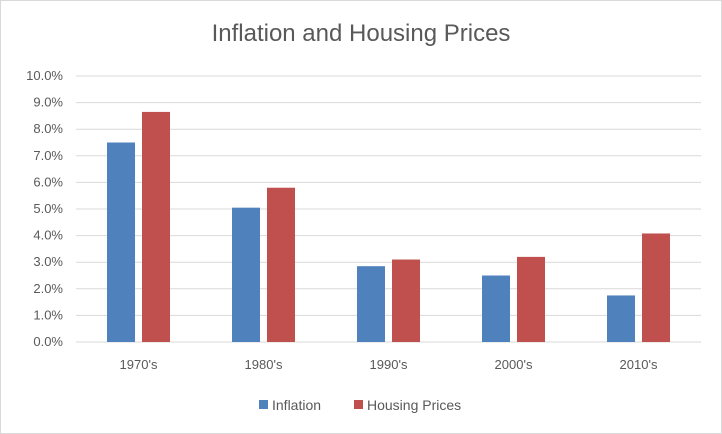 The image size is (722, 434). I want to click on legend: Inflation Housing Prices, so click(360, 405).